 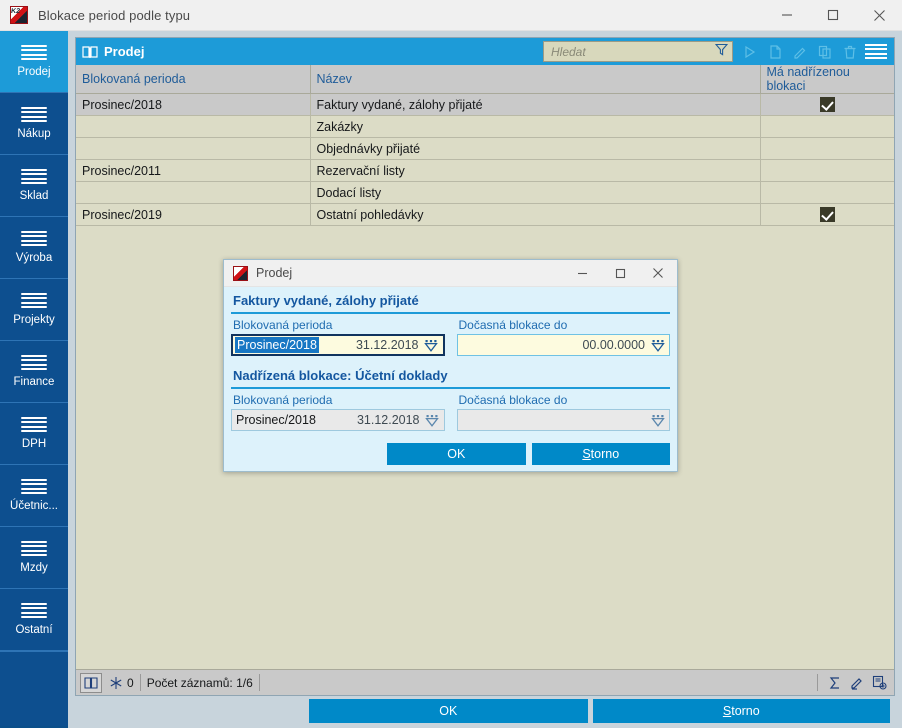 What do you see at coordinates (34, 310) in the screenshot?
I see `sidebar-item-projekty: Projekty` at bounding box center [34, 310].